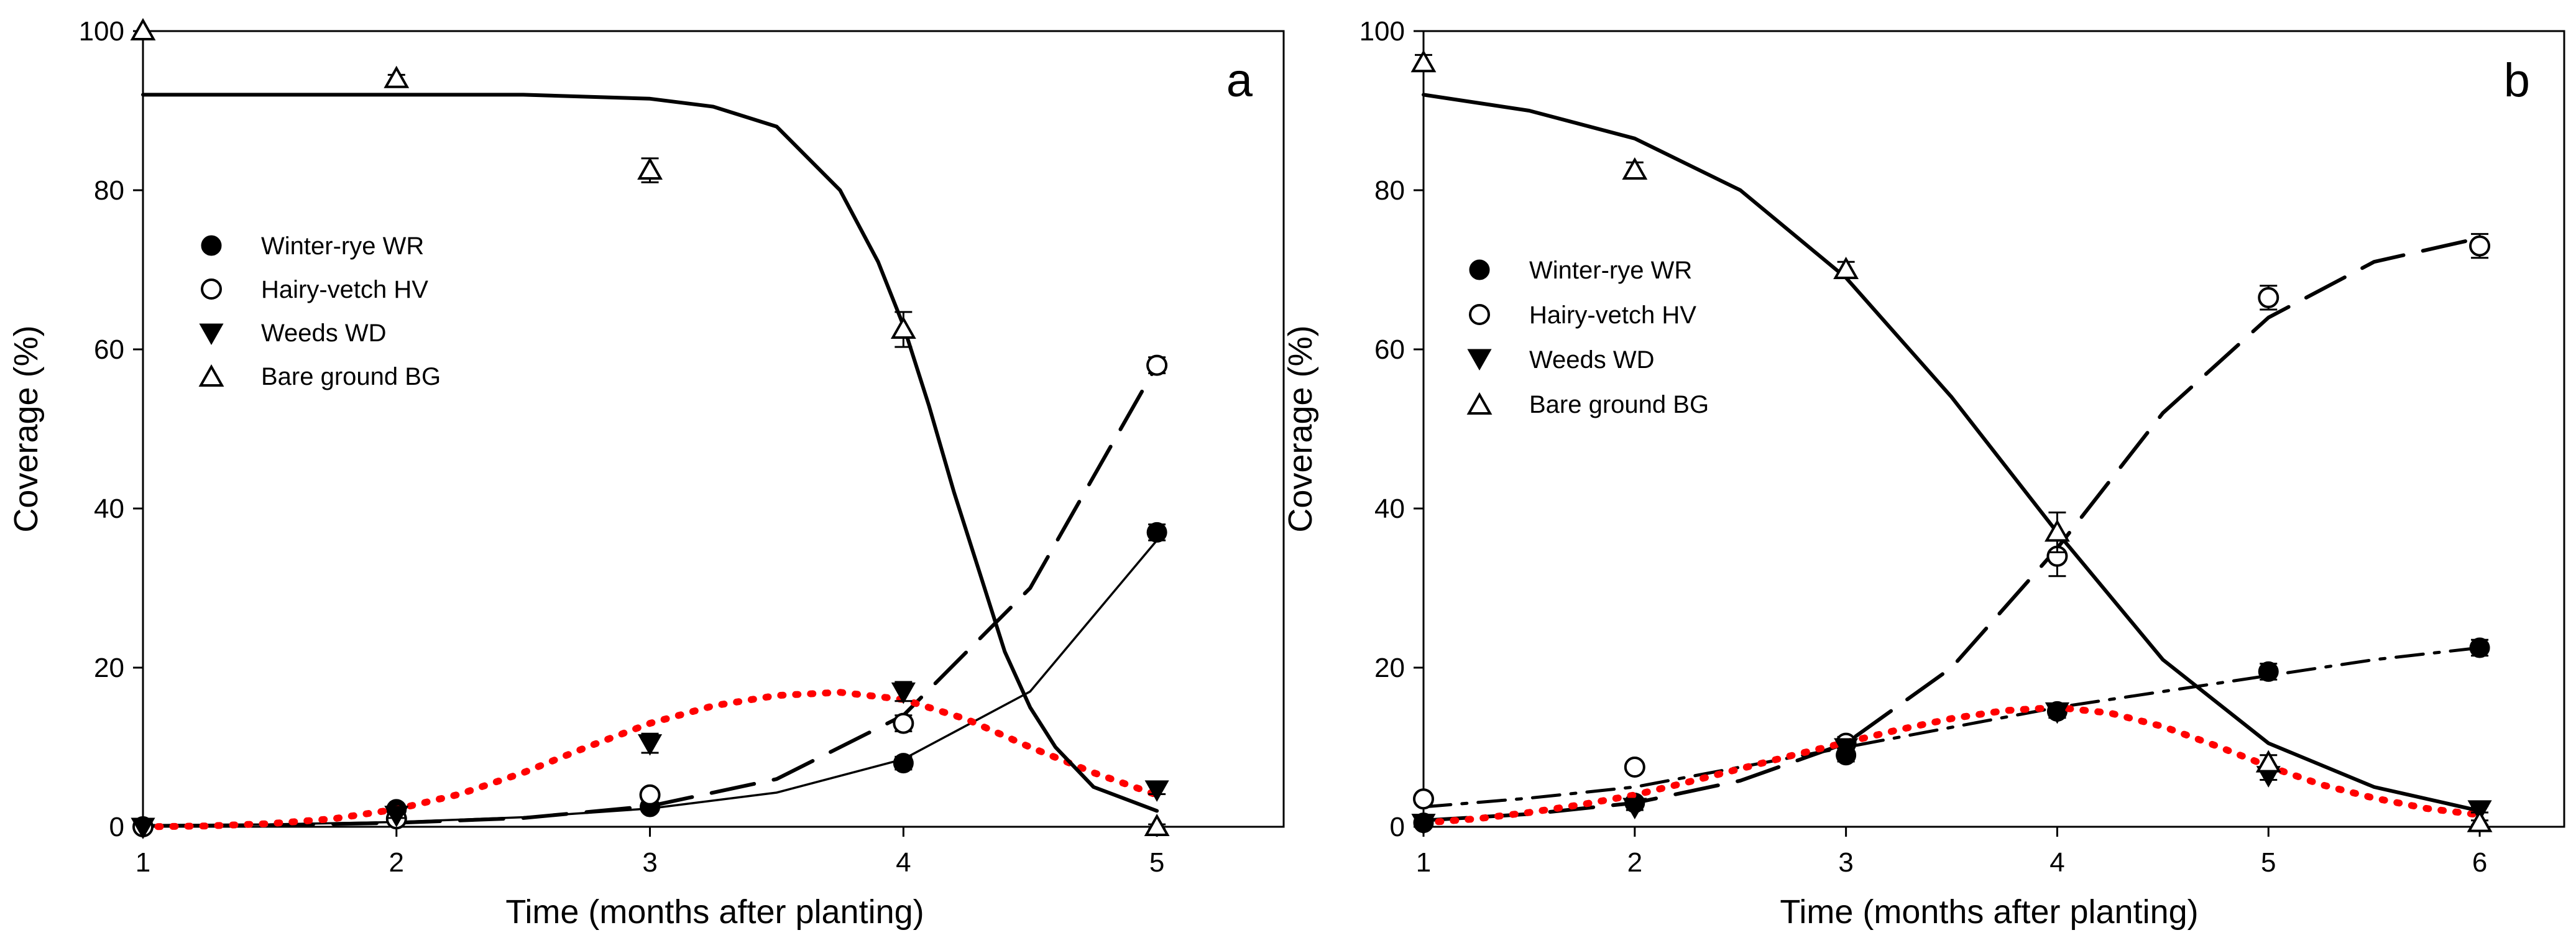 The width and height of the screenshot is (2576, 948). What do you see at coordinates (1389, 191) in the screenshot?
I see `y-tick-label: 80` at bounding box center [1389, 191].